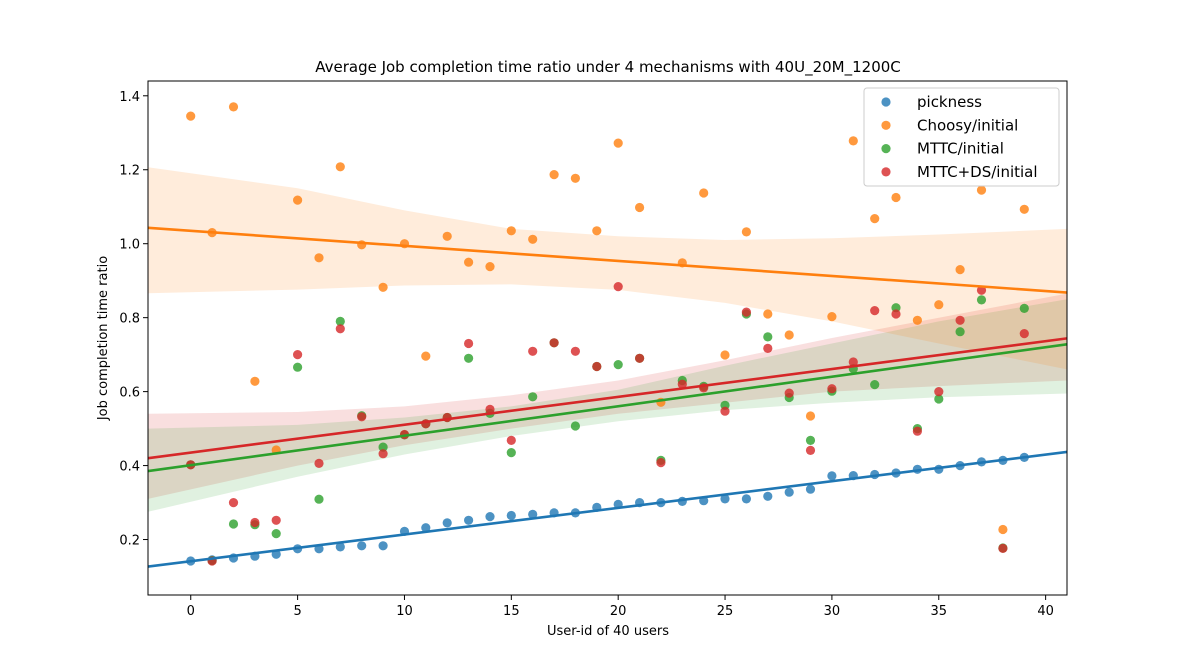  I want to click on y-axis-label: Job completion time ratio, so click(103, 338).